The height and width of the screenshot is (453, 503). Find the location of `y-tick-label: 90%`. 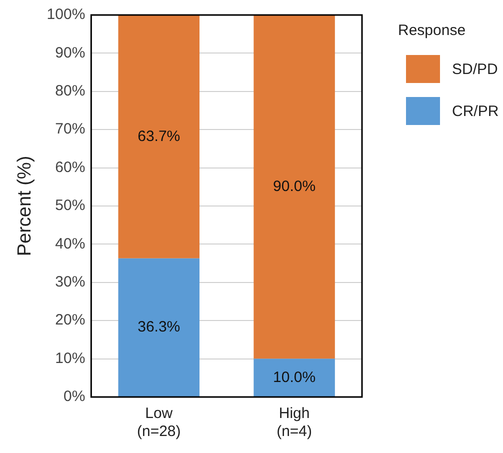

y-tick-label: 90% is located at coordinates (70, 53).